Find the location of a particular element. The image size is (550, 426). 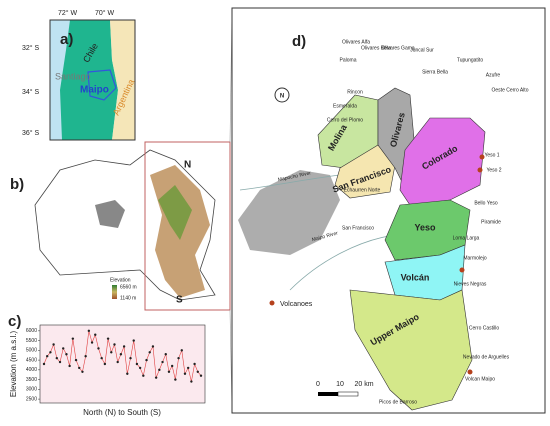

maipo-outline is located at coordinates (102, 85).